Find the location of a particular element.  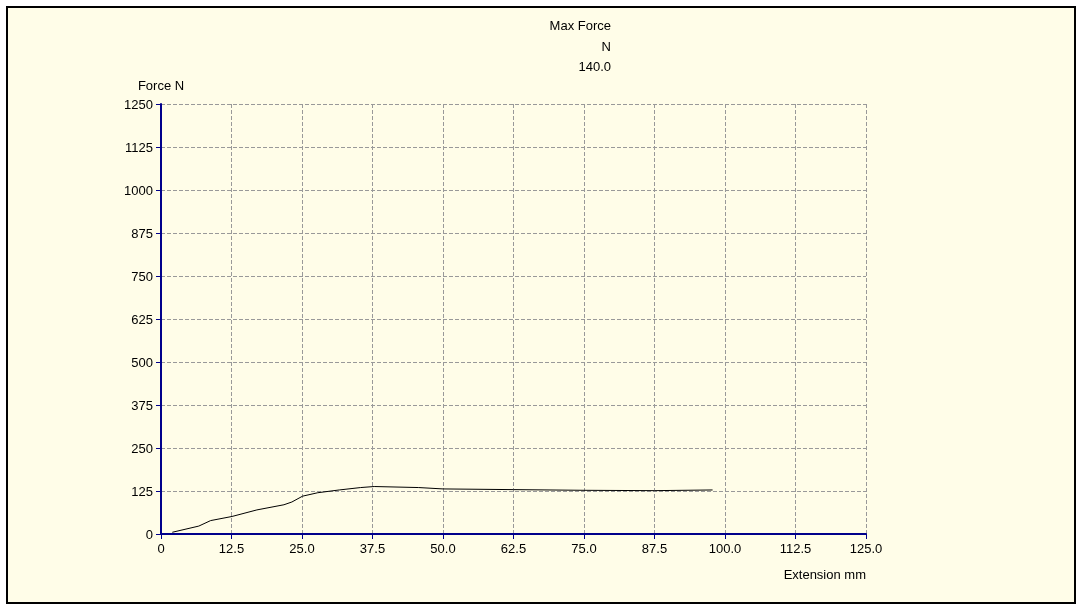

x-tick-label: 100.0 is located at coordinates (725, 548).